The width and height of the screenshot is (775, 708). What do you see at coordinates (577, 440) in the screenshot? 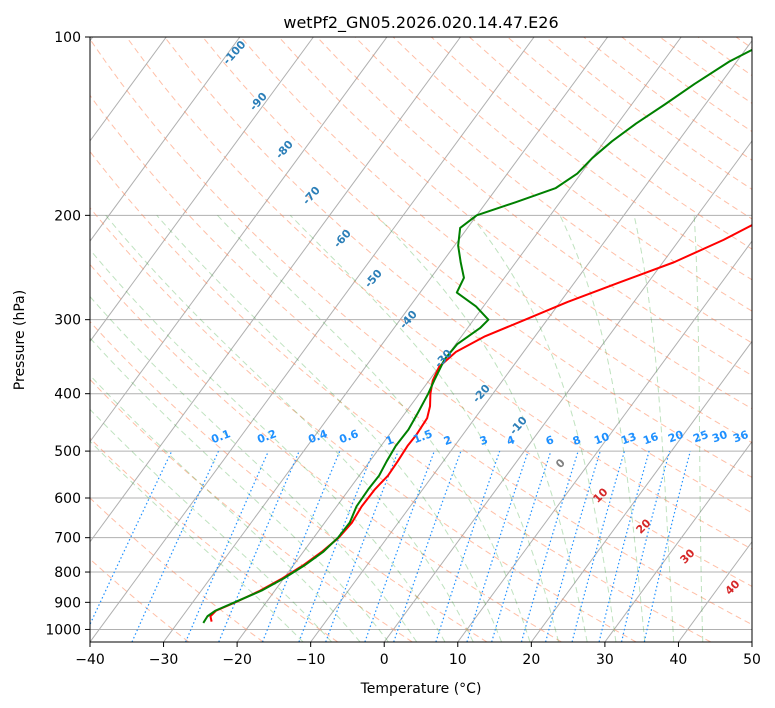
I see `mixing-ratio-label: 8` at bounding box center [577, 440].